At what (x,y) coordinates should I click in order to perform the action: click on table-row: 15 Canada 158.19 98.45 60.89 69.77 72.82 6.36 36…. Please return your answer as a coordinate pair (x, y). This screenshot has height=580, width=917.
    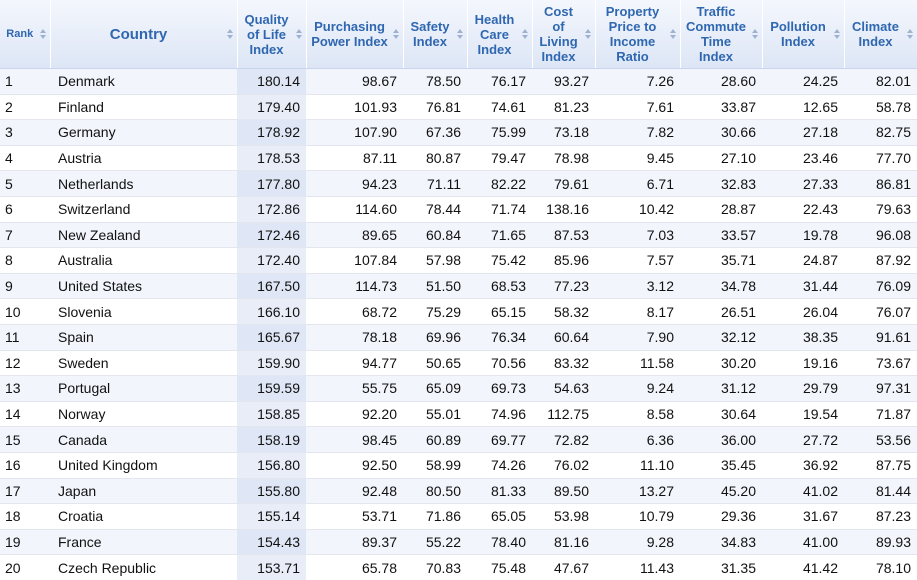
    Looking at the image, I should click on (458, 439).